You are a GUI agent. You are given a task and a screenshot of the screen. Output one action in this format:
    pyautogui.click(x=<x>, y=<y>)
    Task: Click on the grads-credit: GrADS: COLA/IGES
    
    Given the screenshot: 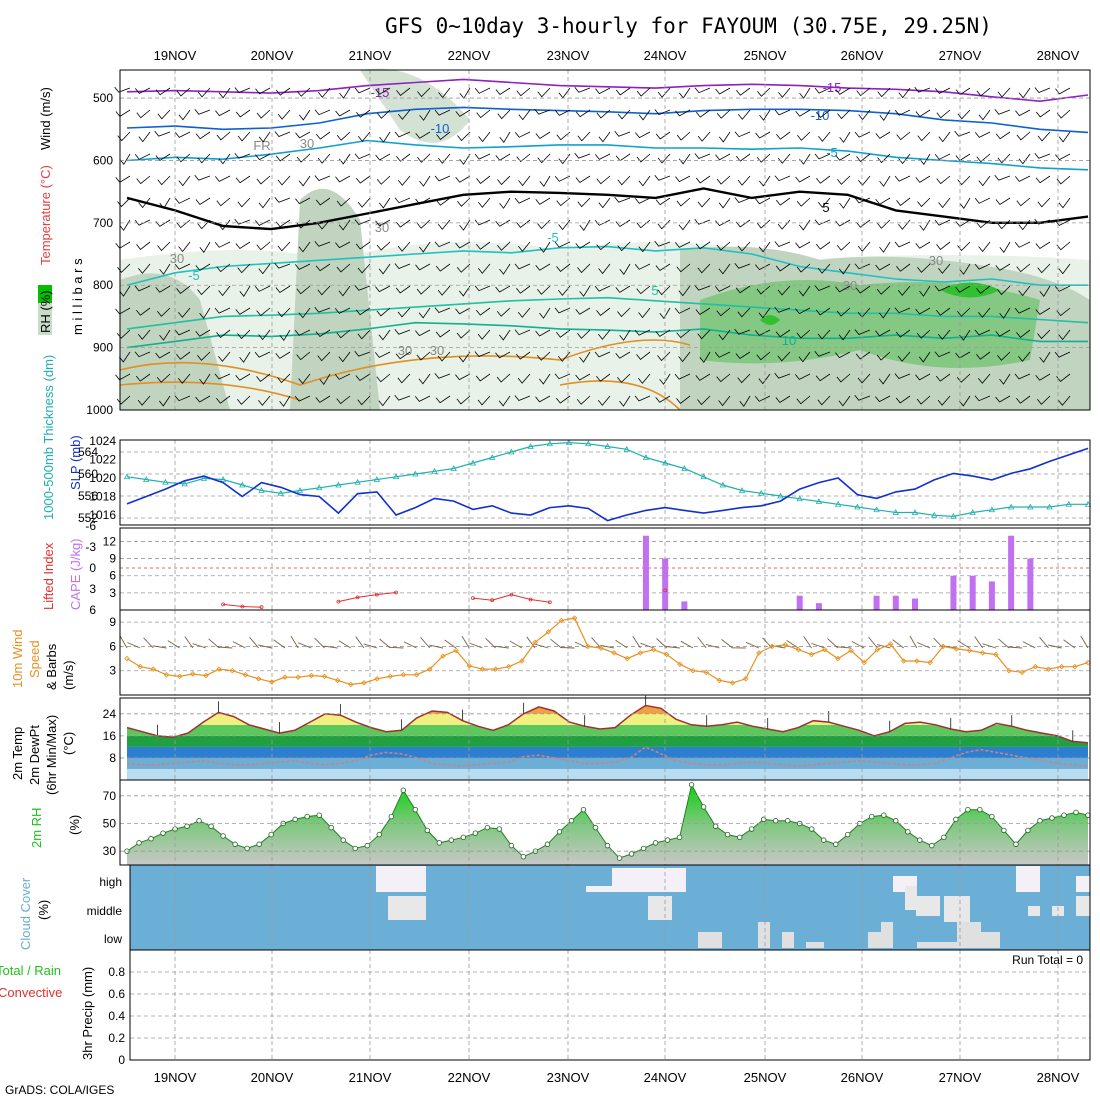 What is the action you would take?
    pyautogui.click(x=59, y=1090)
    